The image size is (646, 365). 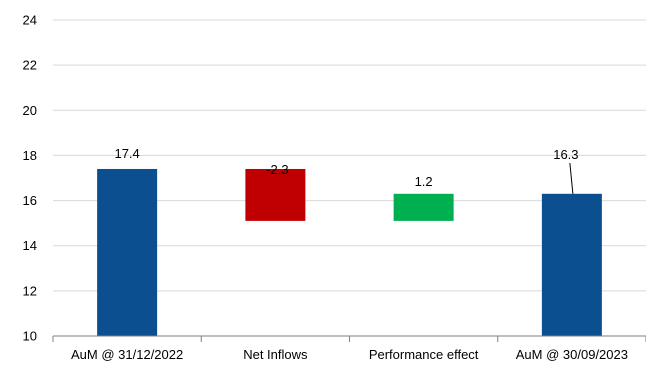 What do you see at coordinates (424, 181) in the screenshot?
I see `data-label: 1.2` at bounding box center [424, 181].